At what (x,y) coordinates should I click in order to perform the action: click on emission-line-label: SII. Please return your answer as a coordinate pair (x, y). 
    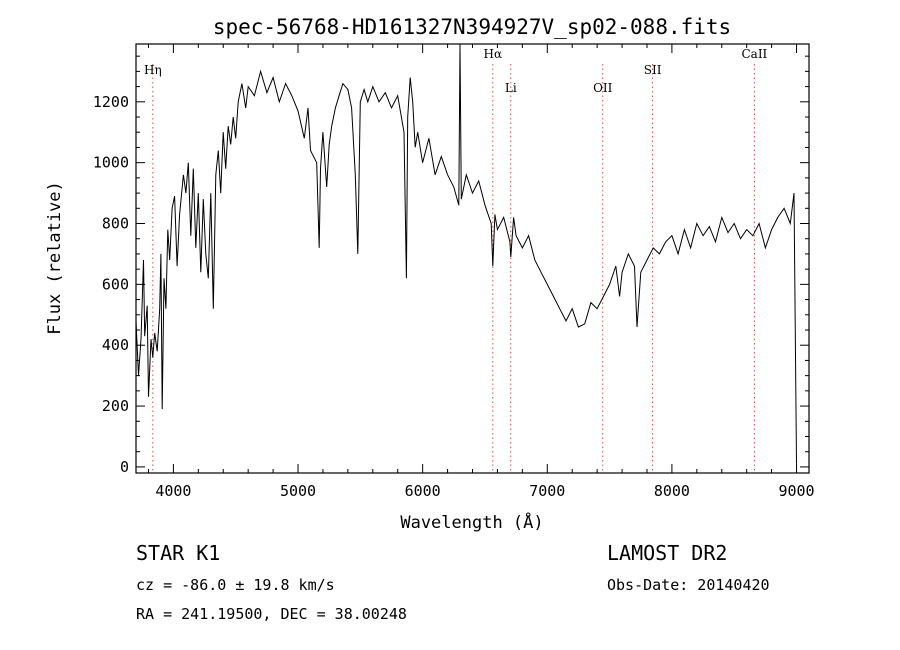
    Looking at the image, I should click on (653, 70).